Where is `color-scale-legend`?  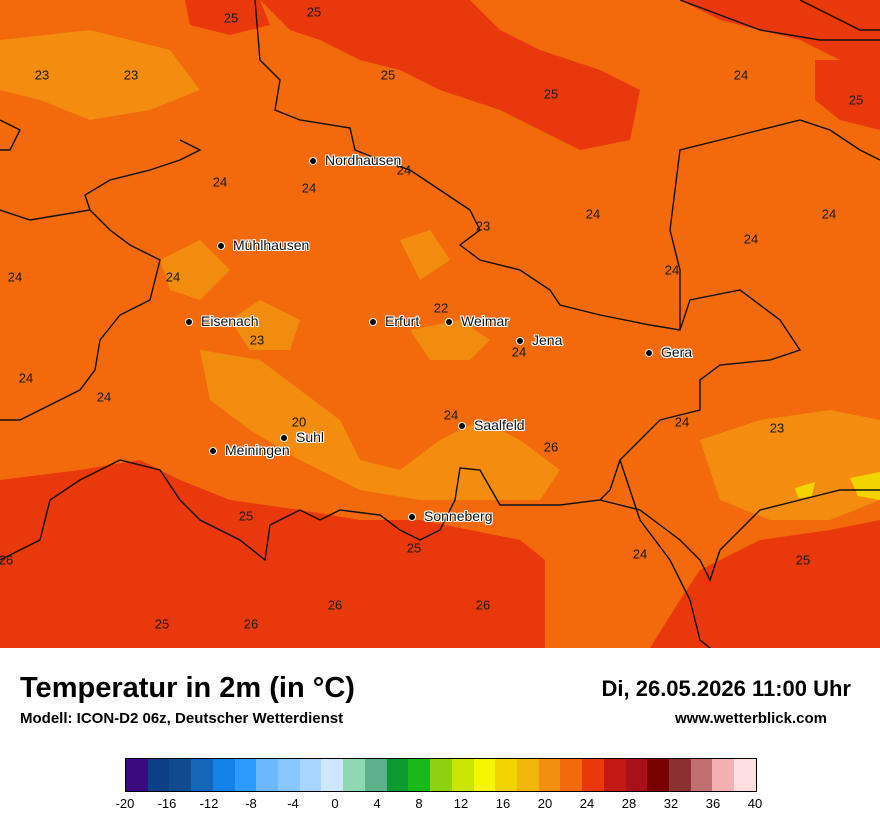
color-scale-legend is located at coordinates (441, 775).